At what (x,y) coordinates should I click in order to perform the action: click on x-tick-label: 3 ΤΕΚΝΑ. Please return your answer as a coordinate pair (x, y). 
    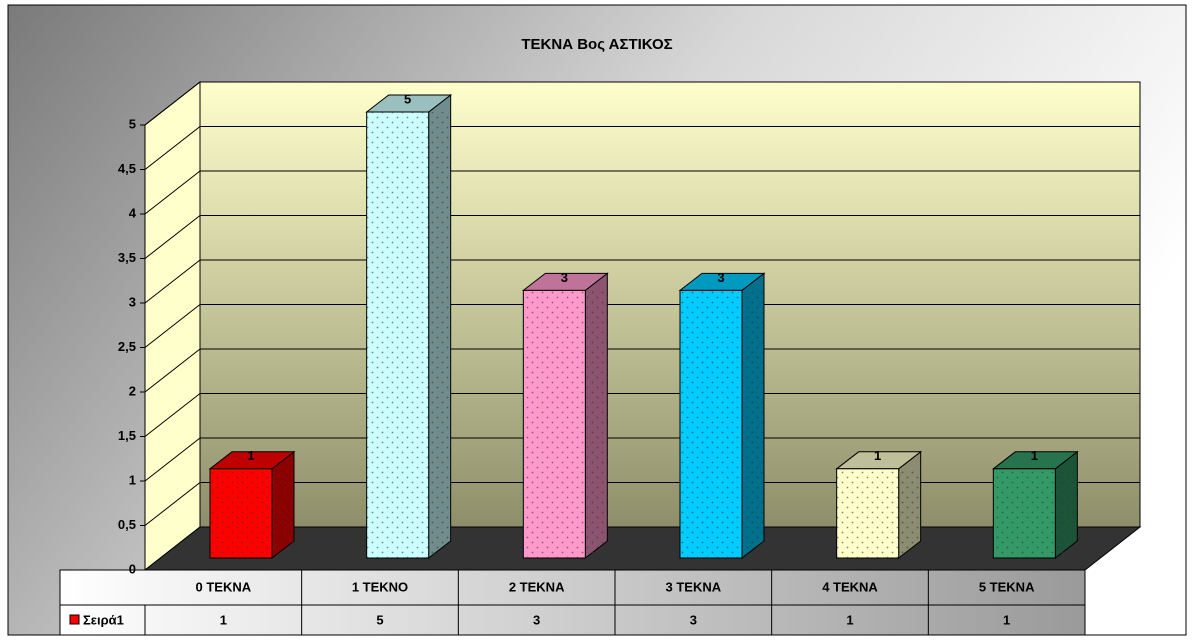
    Looking at the image, I should click on (694, 586).